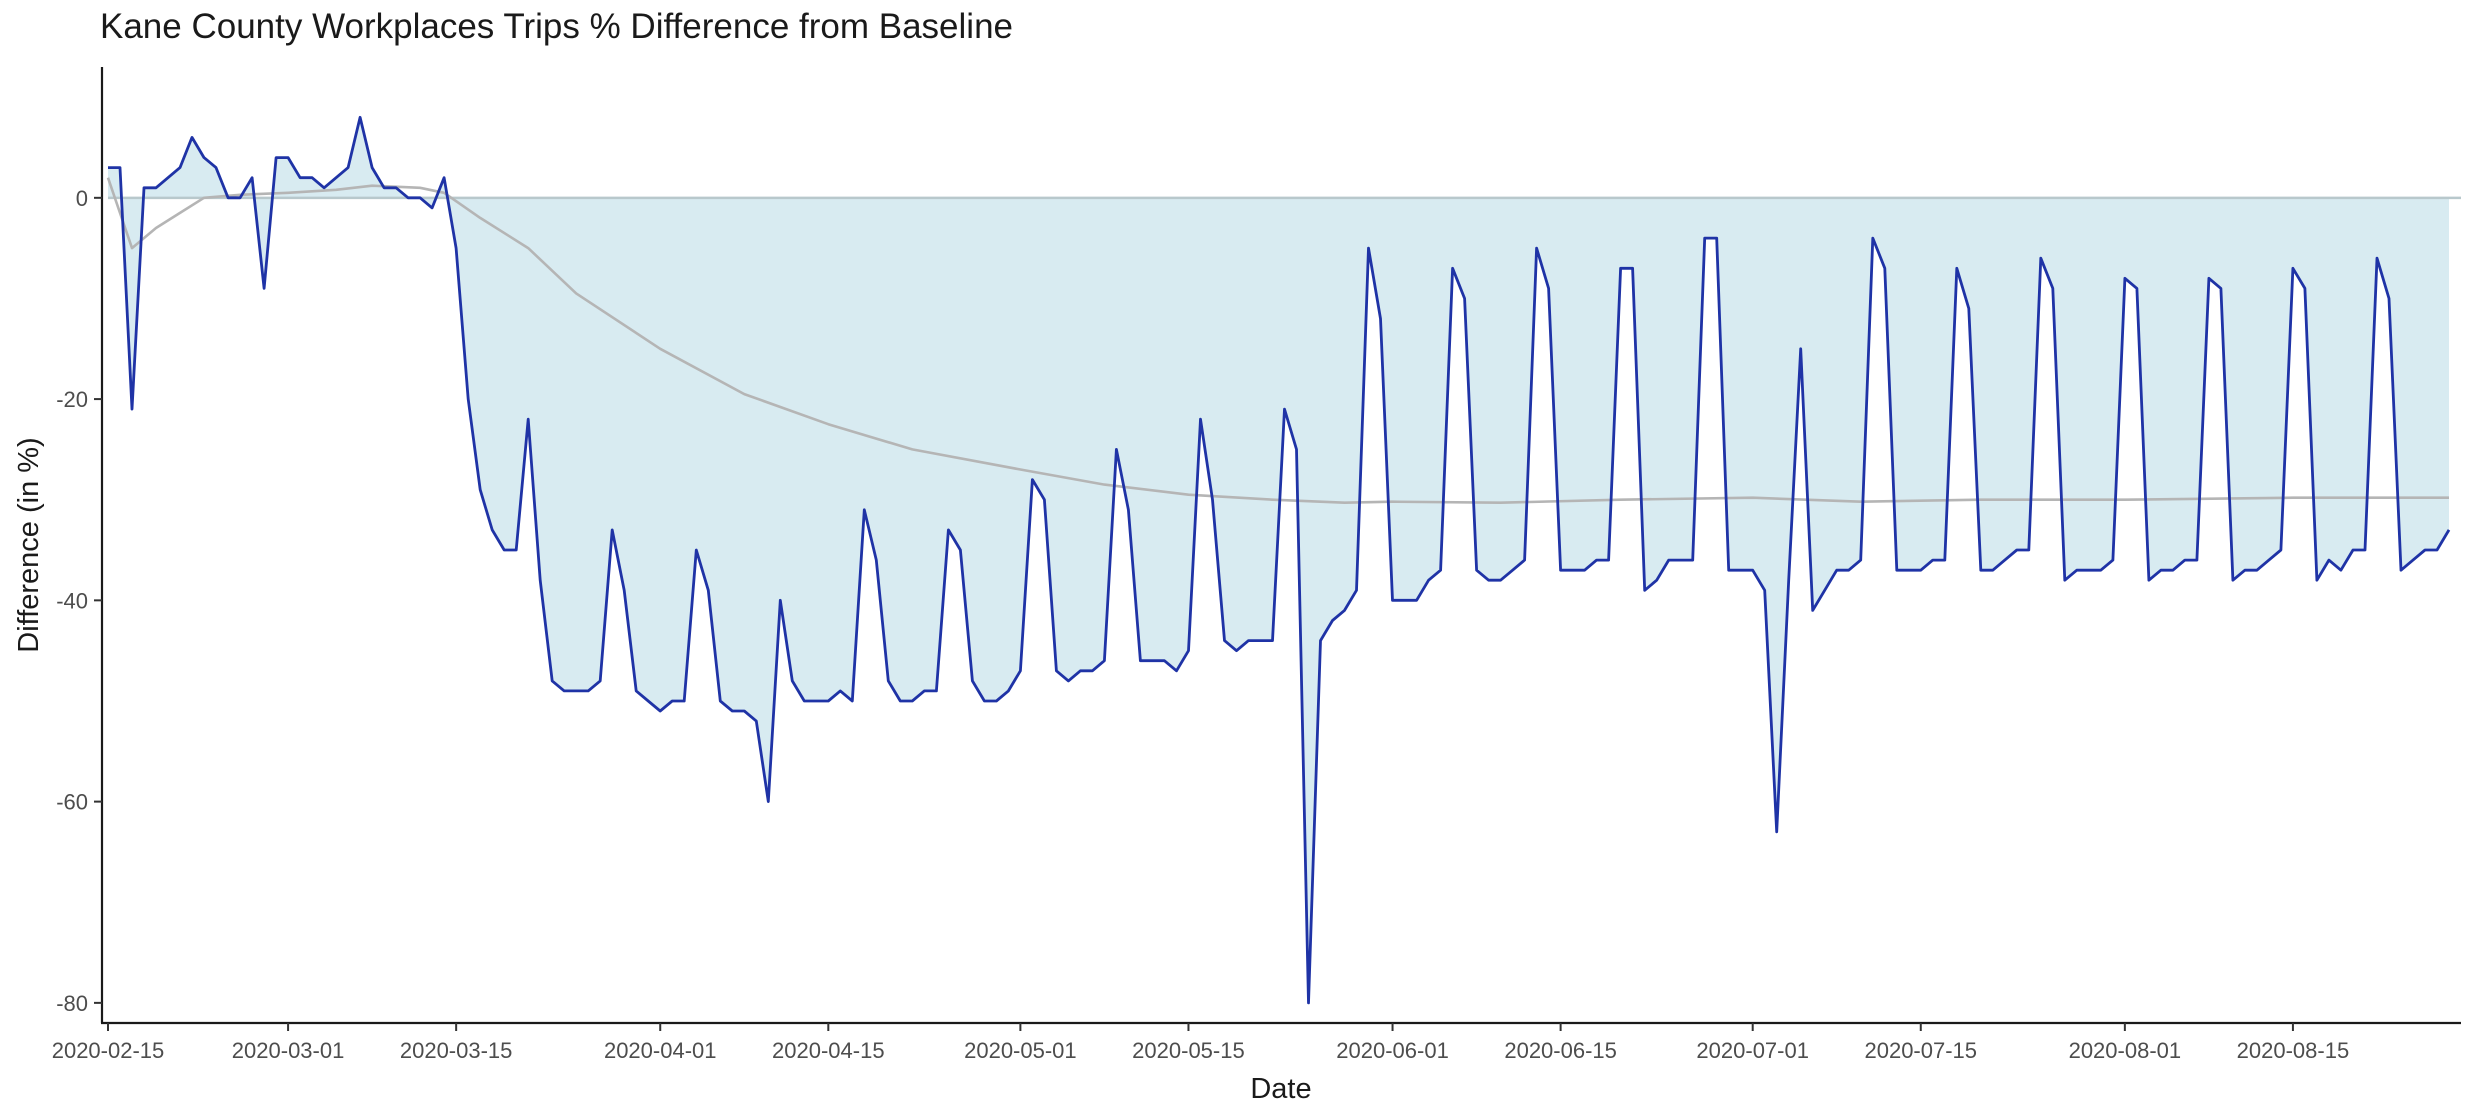 Image resolution: width=2471 pixels, height=1106 pixels. I want to click on x-tick-label: 2020-06-01, so click(1392, 1050).